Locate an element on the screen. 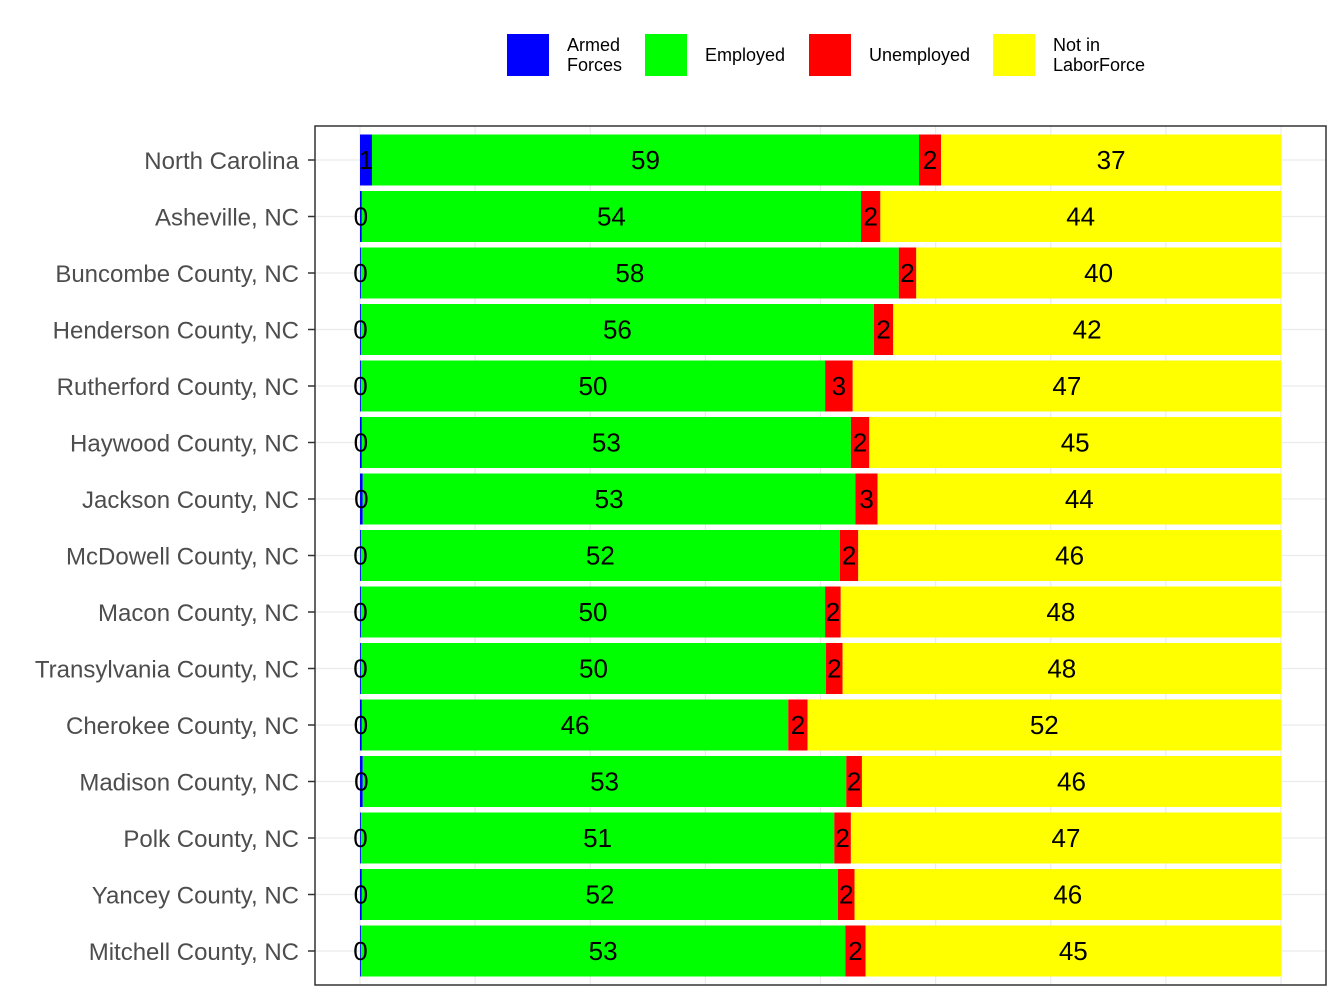  data-label-employed-jackson-county-nc: 53 is located at coordinates (609, 499).